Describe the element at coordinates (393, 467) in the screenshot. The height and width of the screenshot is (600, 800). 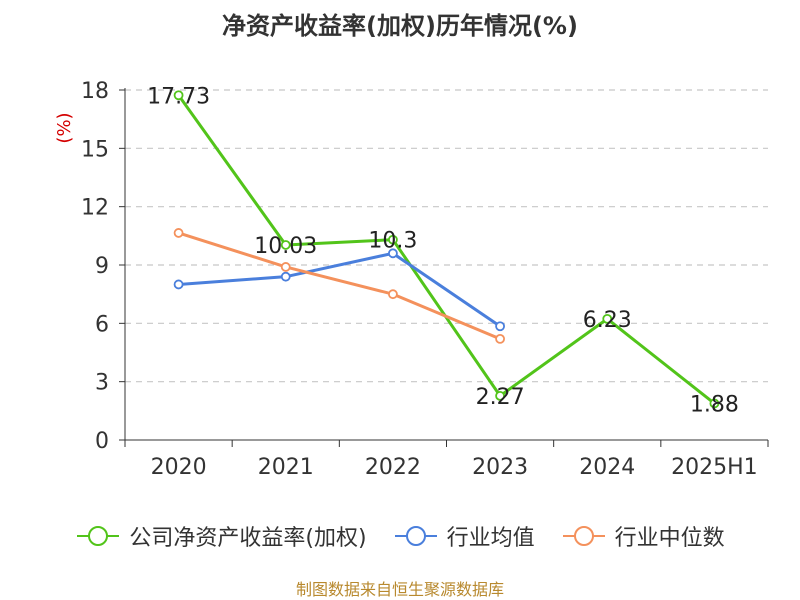
I see `x-tick-label: 2022` at that location.